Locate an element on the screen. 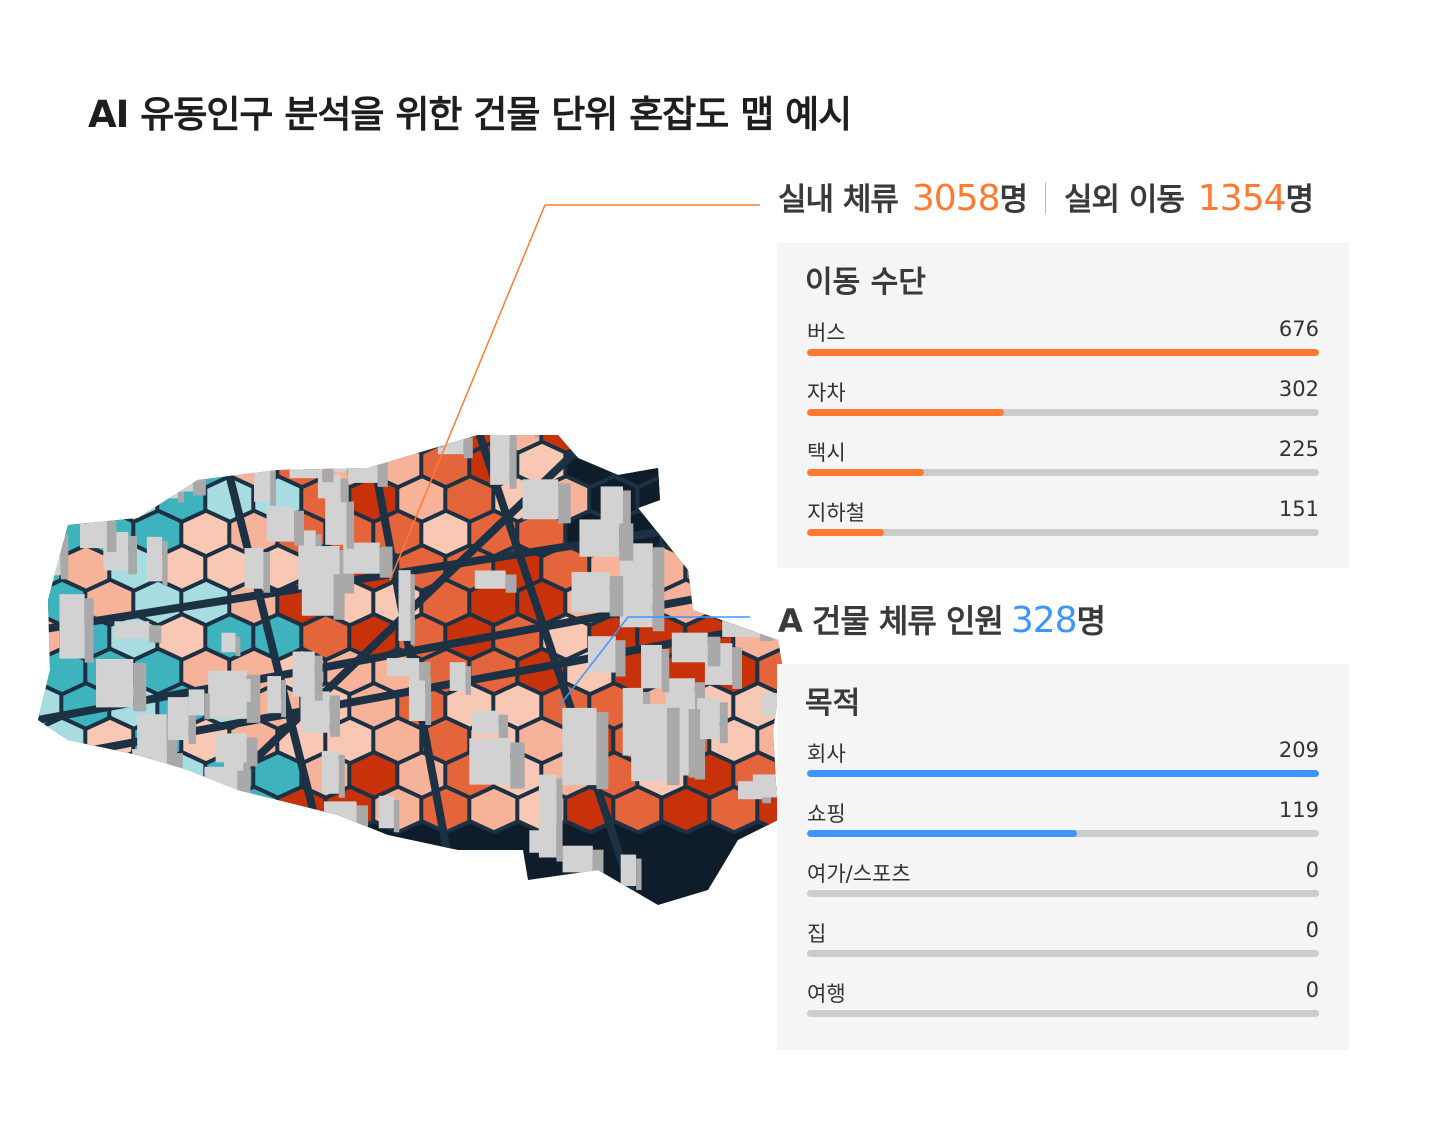  transport-label: 지하철 is located at coordinates (836, 513).